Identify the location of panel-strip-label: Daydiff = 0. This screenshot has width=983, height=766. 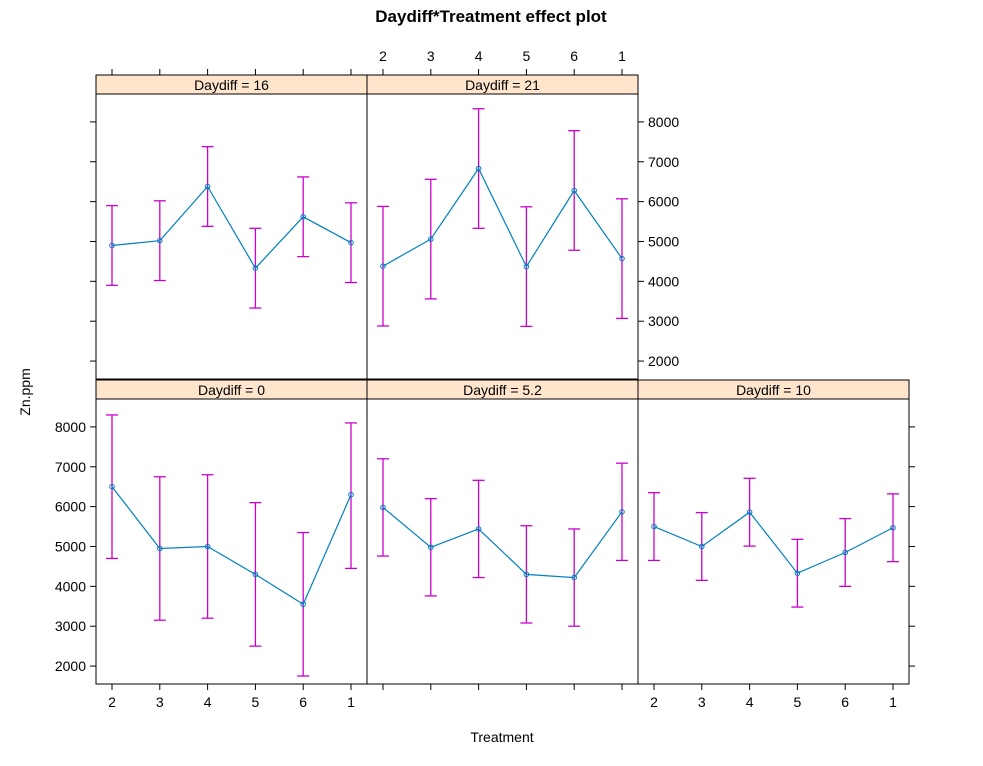
(231, 390).